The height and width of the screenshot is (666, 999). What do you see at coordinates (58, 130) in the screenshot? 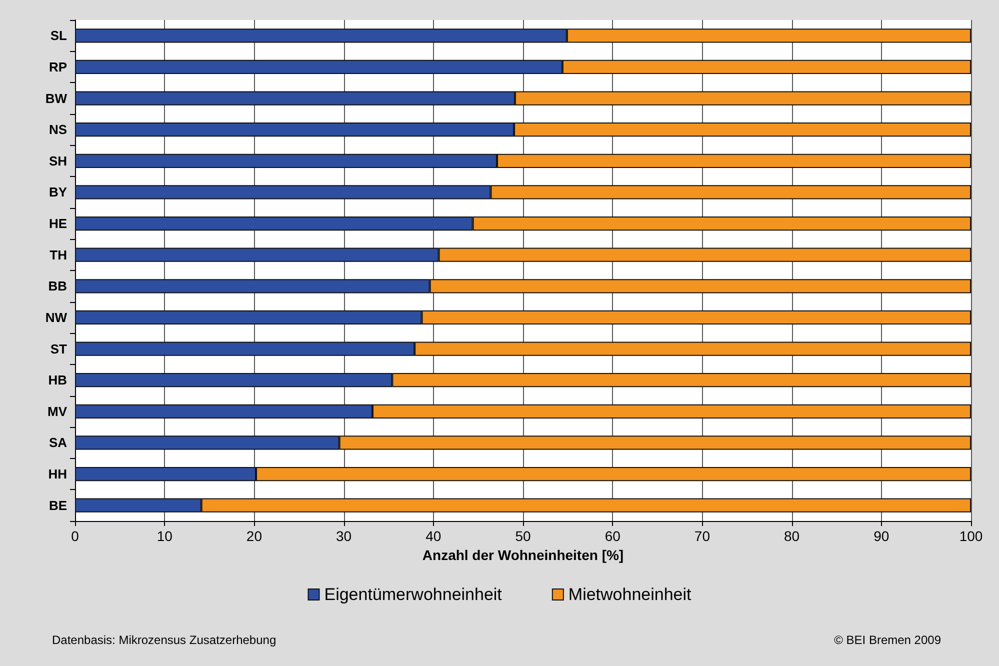
I see `y-tick-label: NS` at bounding box center [58, 130].